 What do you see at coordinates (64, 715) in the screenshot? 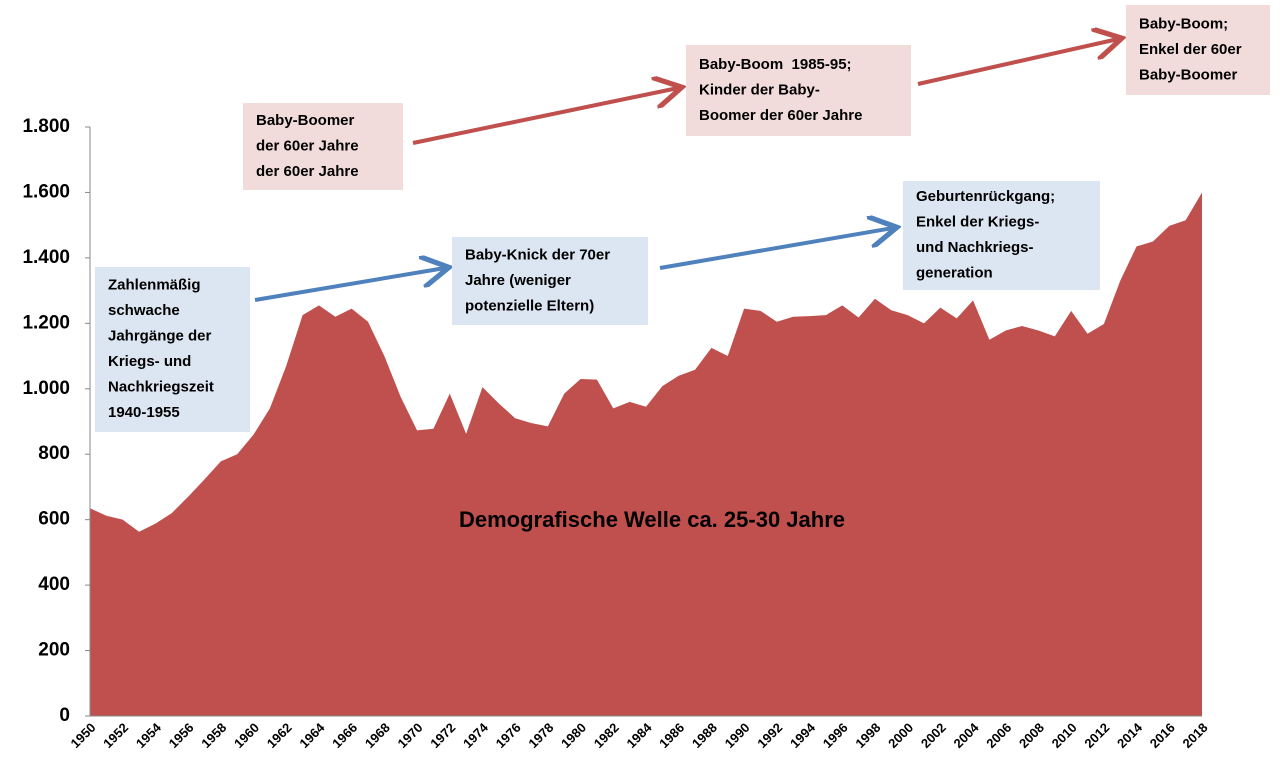
I see `y-tick-label: 0` at bounding box center [64, 715].